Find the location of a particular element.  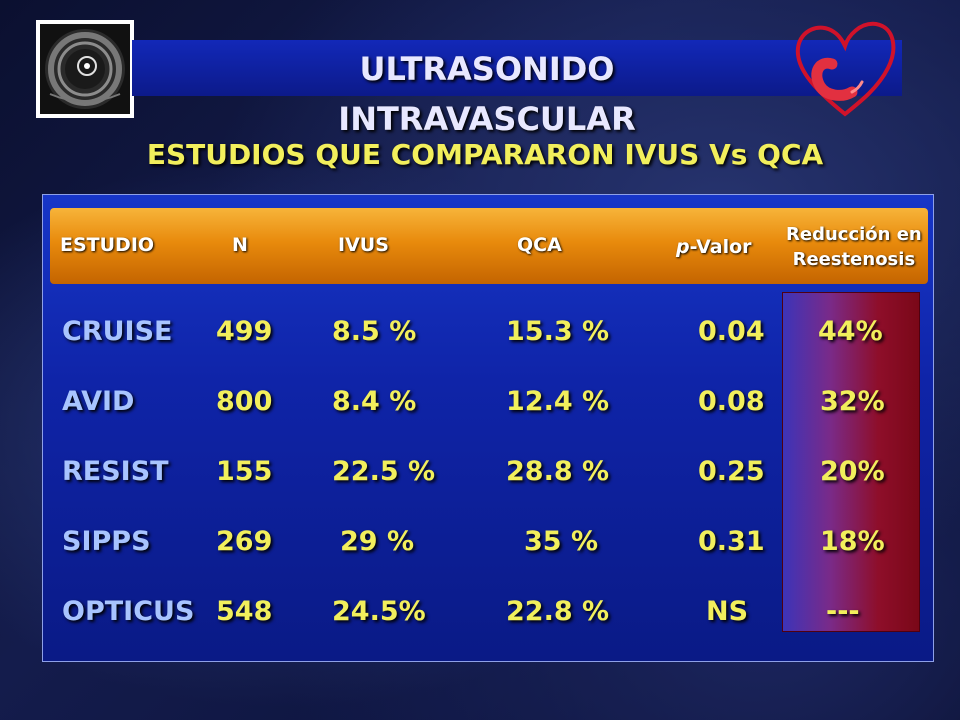

row-4-p: 0.31 is located at coordinates (731, 541).